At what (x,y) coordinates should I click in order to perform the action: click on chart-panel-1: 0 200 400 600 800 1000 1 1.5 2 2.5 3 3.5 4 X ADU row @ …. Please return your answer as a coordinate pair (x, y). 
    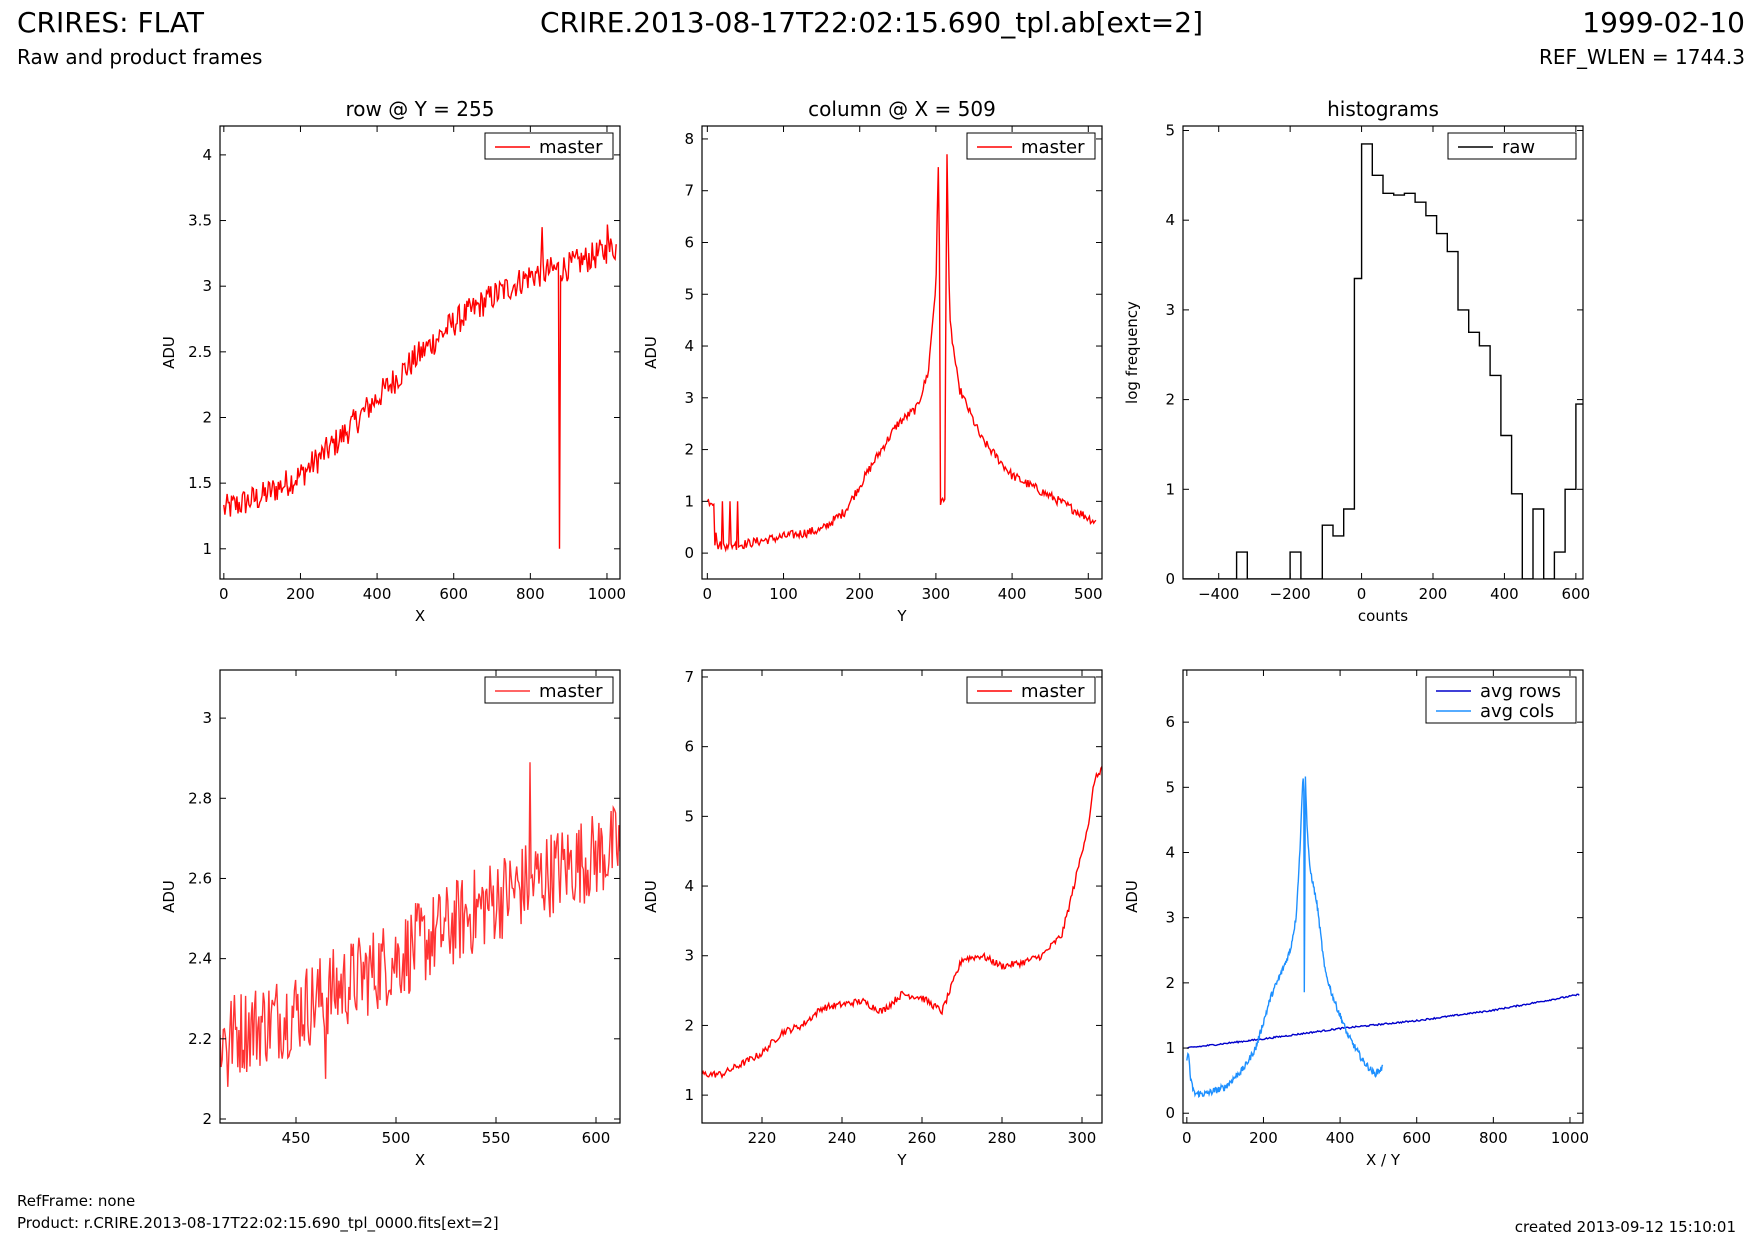
    Looking at the image, I should click on (393, 361).